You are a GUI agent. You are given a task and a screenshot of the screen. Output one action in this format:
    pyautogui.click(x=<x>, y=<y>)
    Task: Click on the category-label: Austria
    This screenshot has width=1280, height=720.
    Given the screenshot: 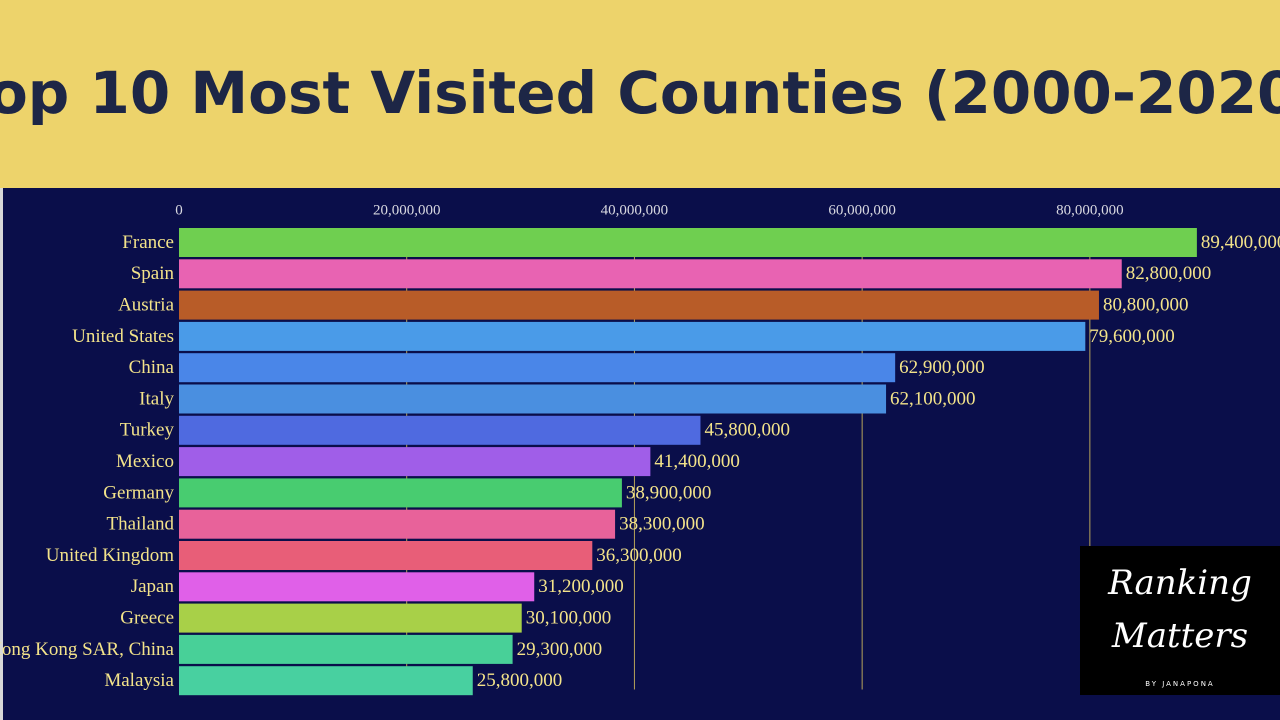 What is the action you would take?
    pyautogui.click(x=146, y=304)
    